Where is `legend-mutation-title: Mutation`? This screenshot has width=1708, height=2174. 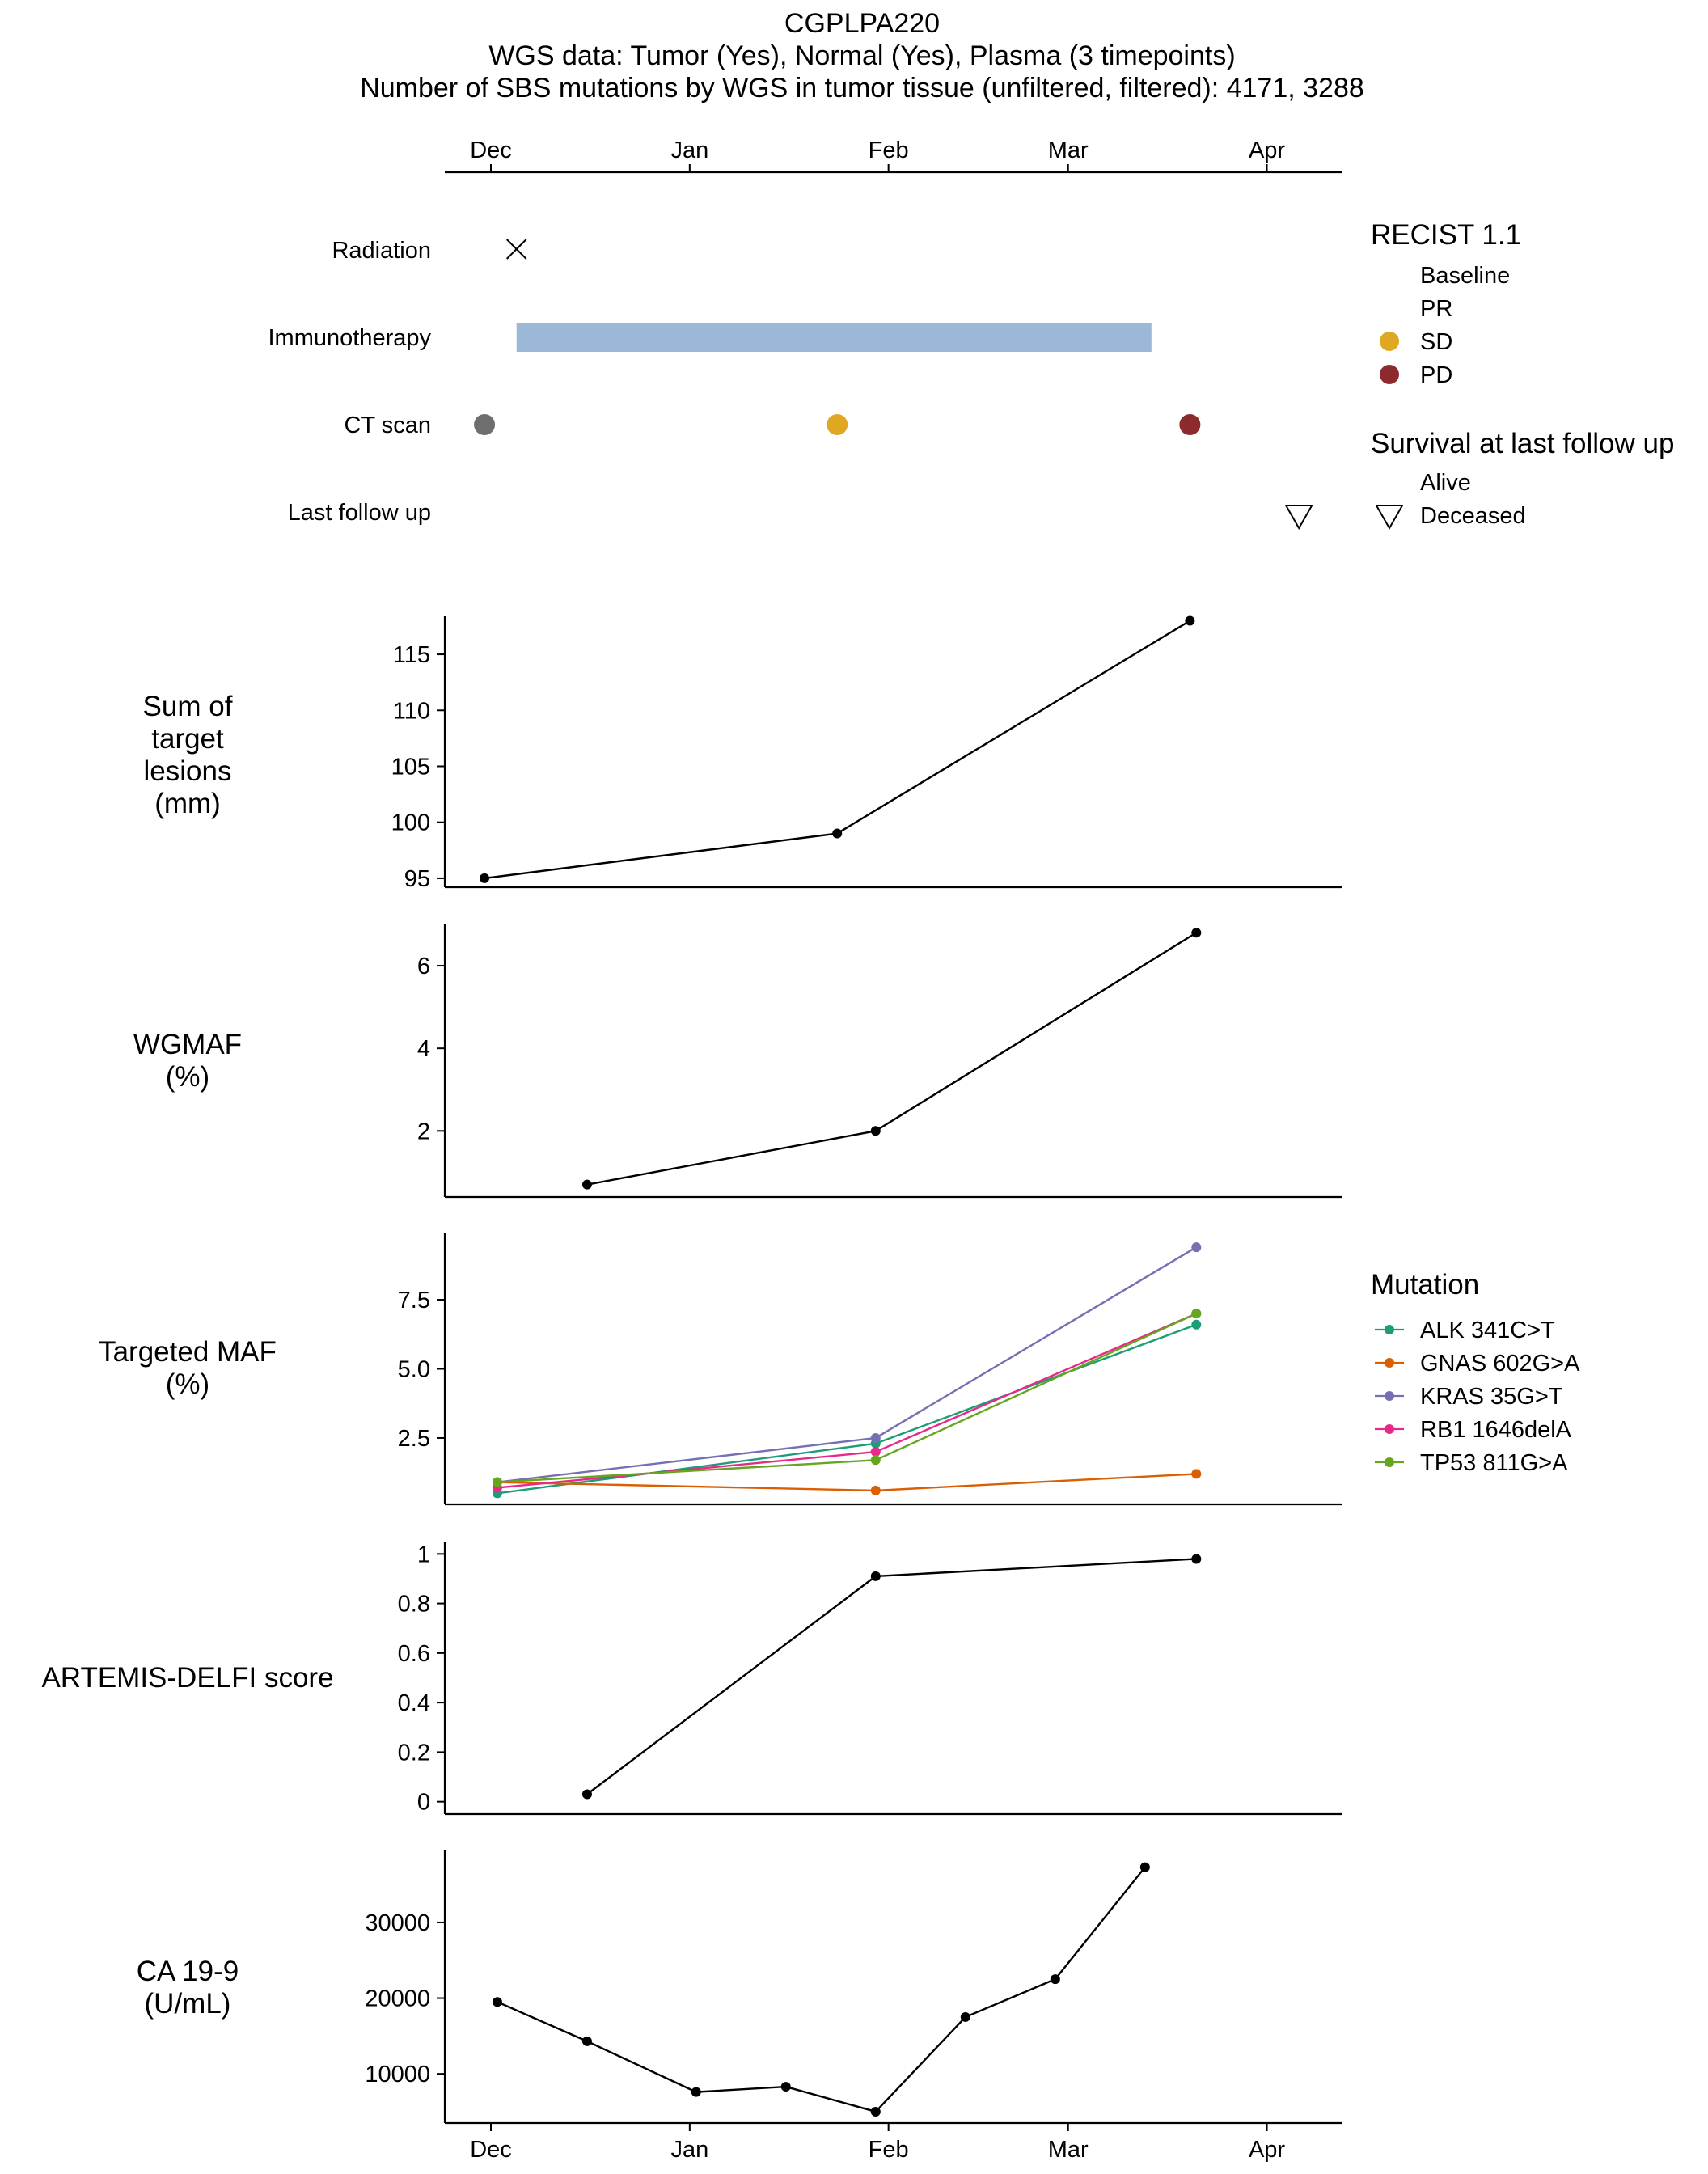 legend-mutation-title: Mutation is located at coordinates (1425, 1285).